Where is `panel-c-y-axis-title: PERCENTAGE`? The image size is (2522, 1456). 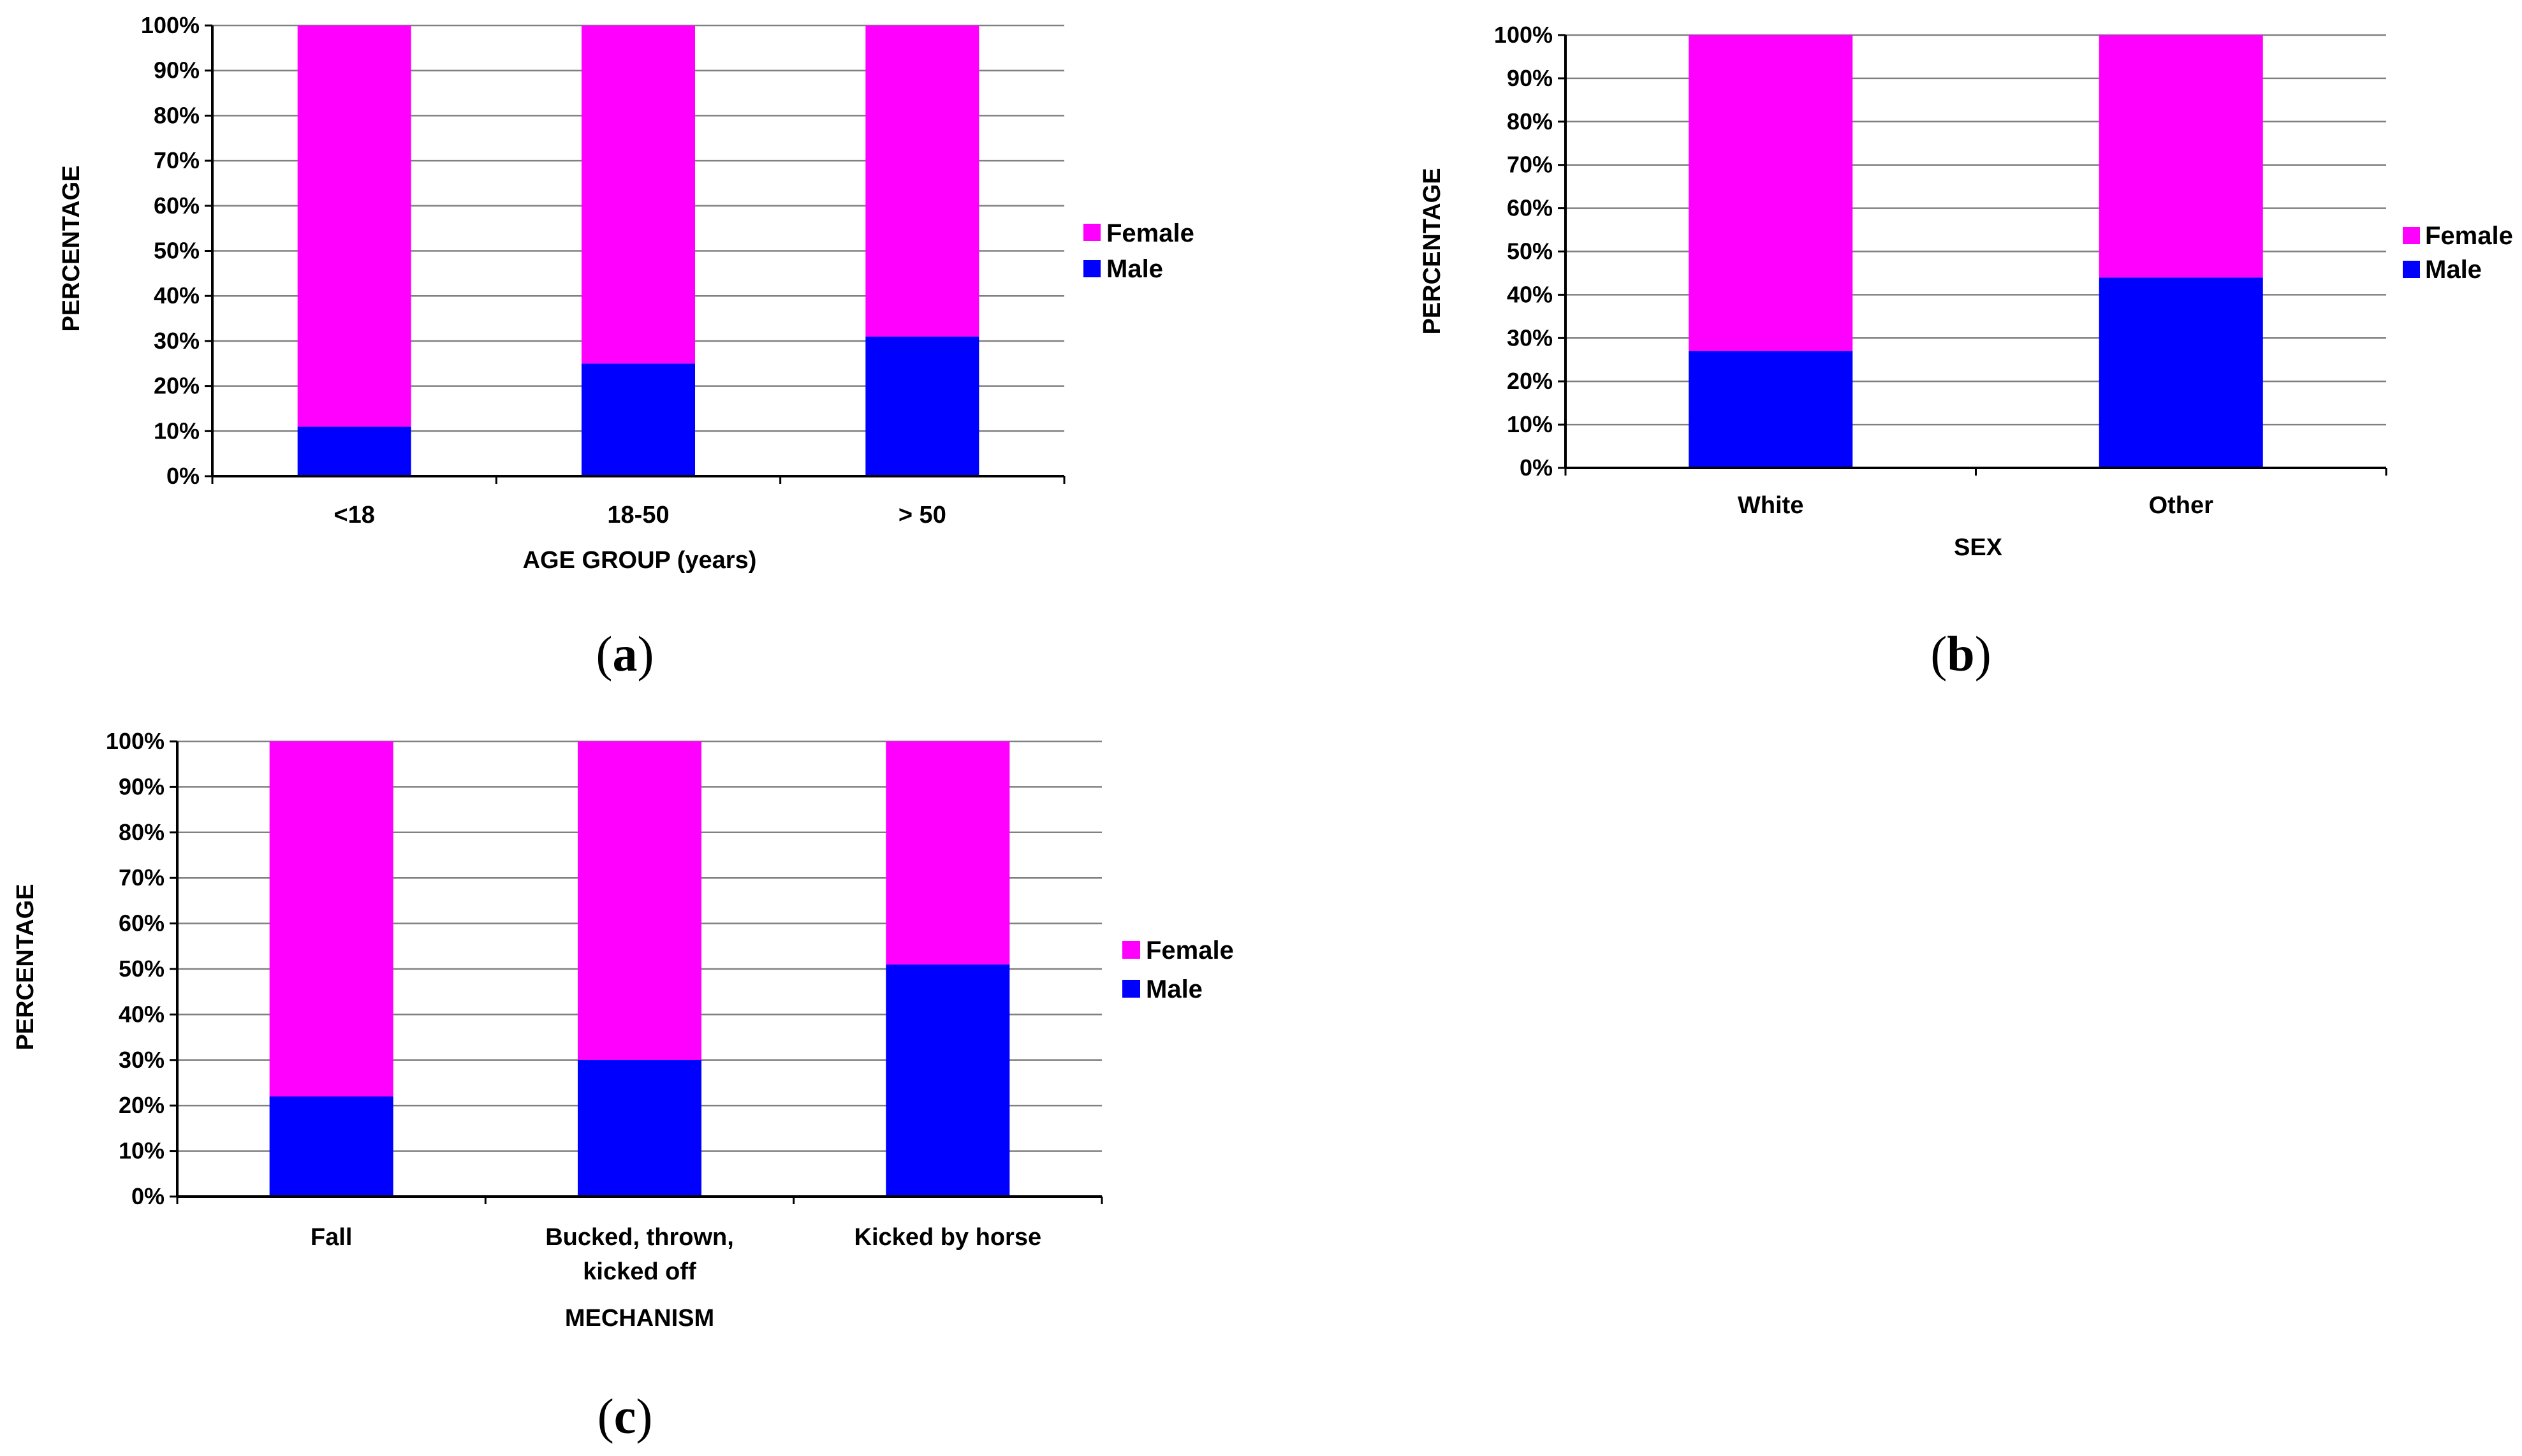 panel-c-y-axis-title: PERCENTAGE is located at coordinates (25, 967).